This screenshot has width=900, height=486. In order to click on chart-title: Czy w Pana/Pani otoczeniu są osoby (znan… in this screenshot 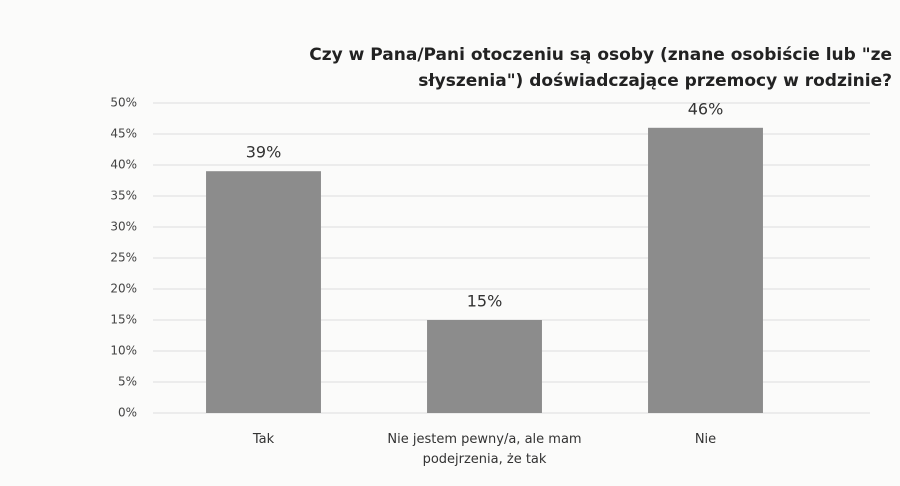, I will do `click(600, 68)`.